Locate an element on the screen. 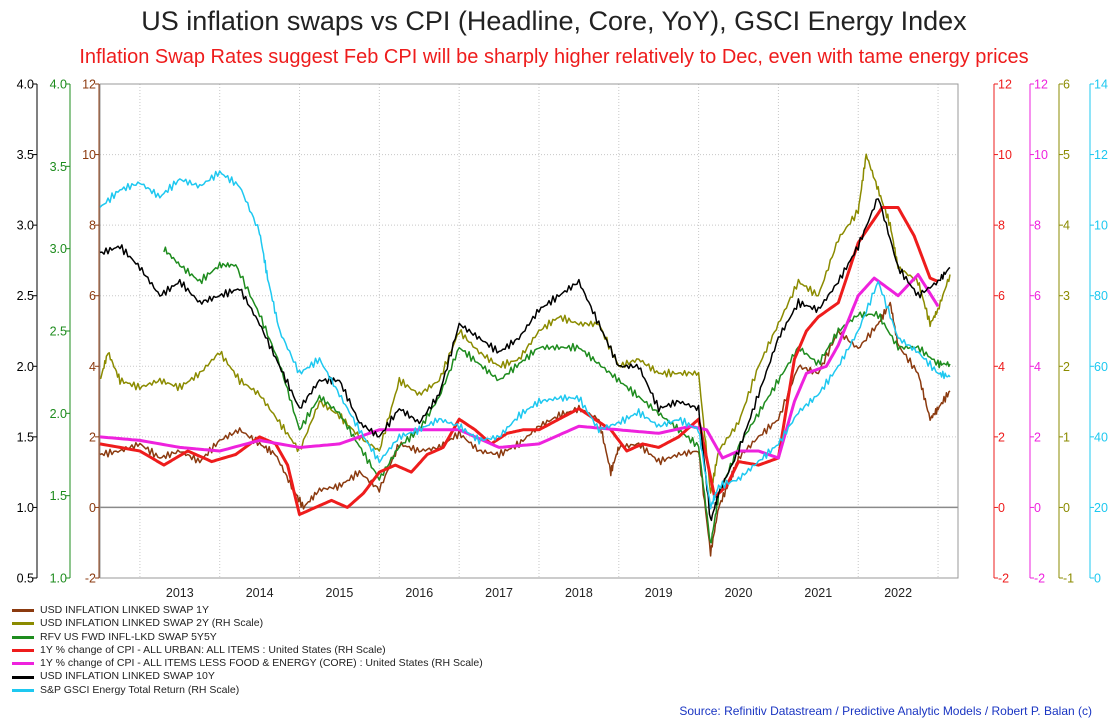  a7-tick-label: 0 is located at coordinates (1097, 579).